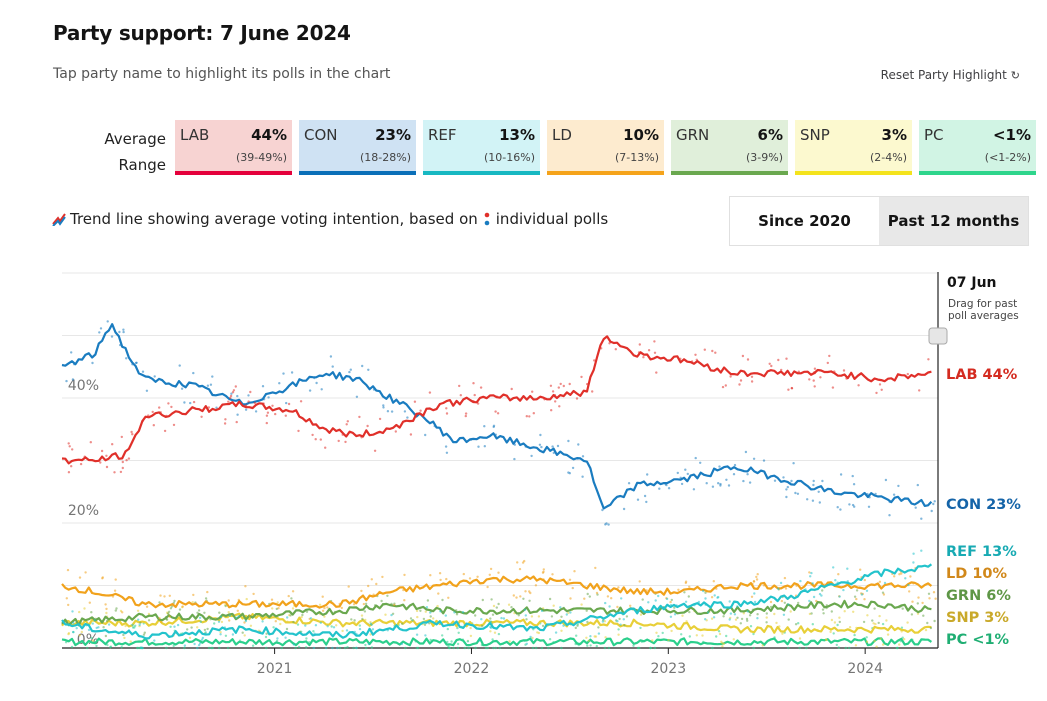  I want to click on party-card-snp: SNP 3% (2-4%), so click(853, 147).